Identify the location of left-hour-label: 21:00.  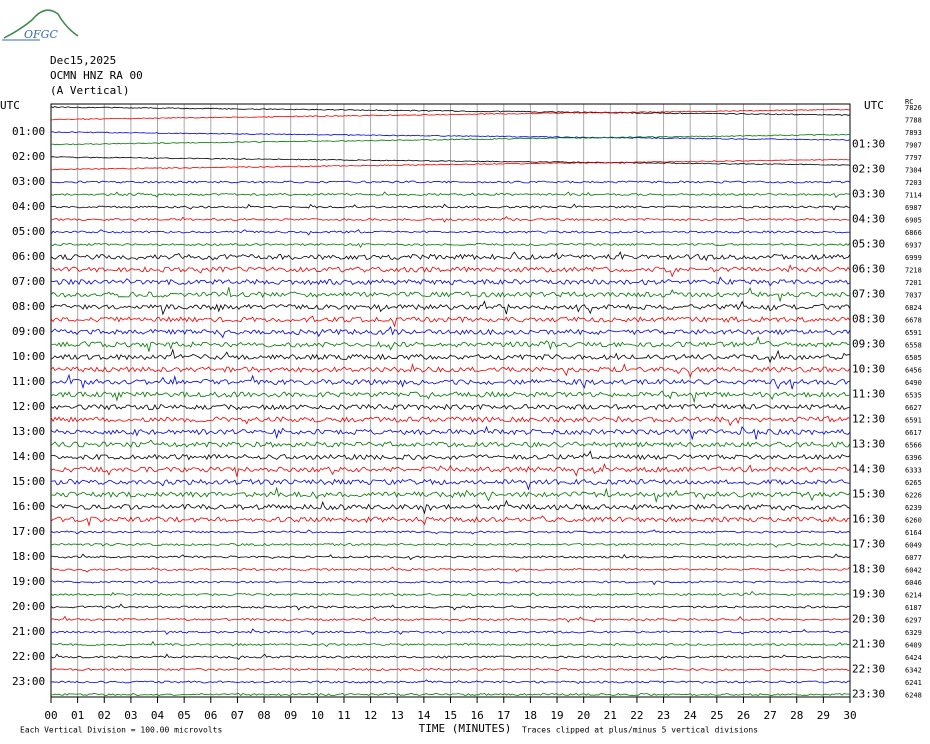
(28, 631).